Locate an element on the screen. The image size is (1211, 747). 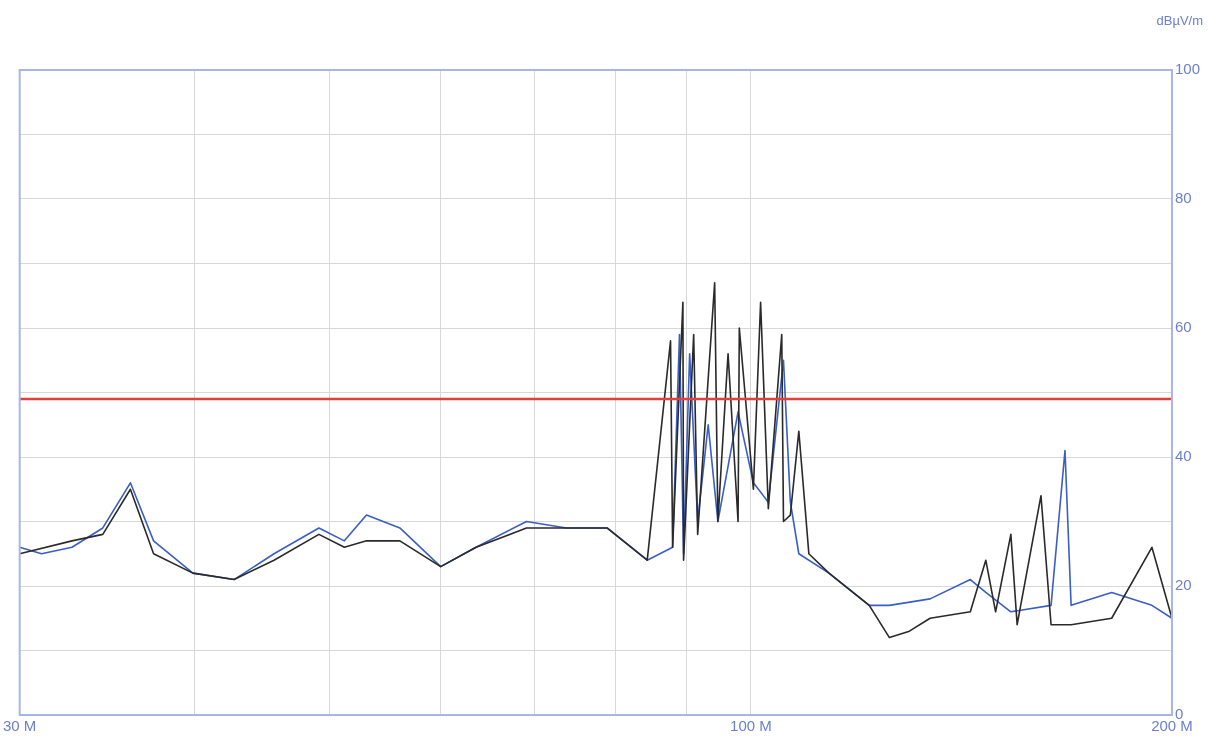
y-tick-label: 100 is located at coordinates (1187, 69).